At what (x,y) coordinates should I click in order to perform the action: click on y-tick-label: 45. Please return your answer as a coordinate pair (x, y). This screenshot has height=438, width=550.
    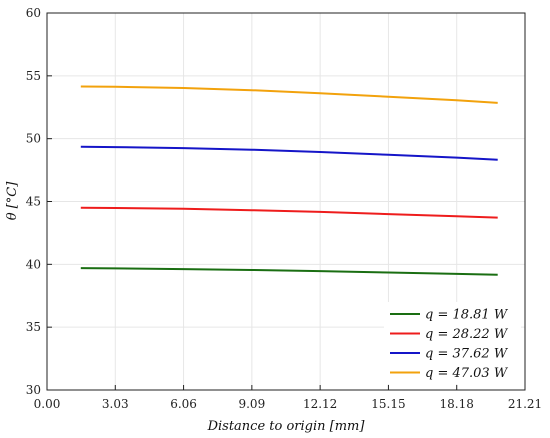
    Looking at the image, I should click on (33, 202).